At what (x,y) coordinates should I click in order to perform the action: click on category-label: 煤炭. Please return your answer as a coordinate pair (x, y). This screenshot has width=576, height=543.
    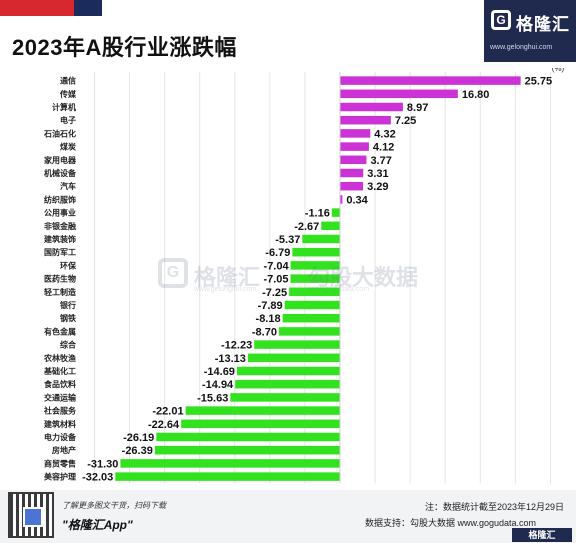
    Looking at the image, I should click on (68, 147).